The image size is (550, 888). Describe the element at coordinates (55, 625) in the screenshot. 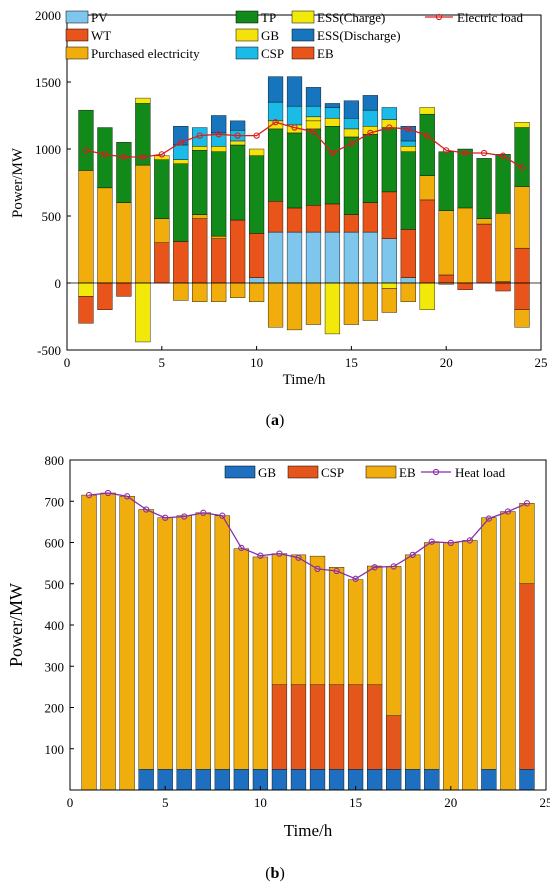

I see `y-tick-label: 400` at that location.